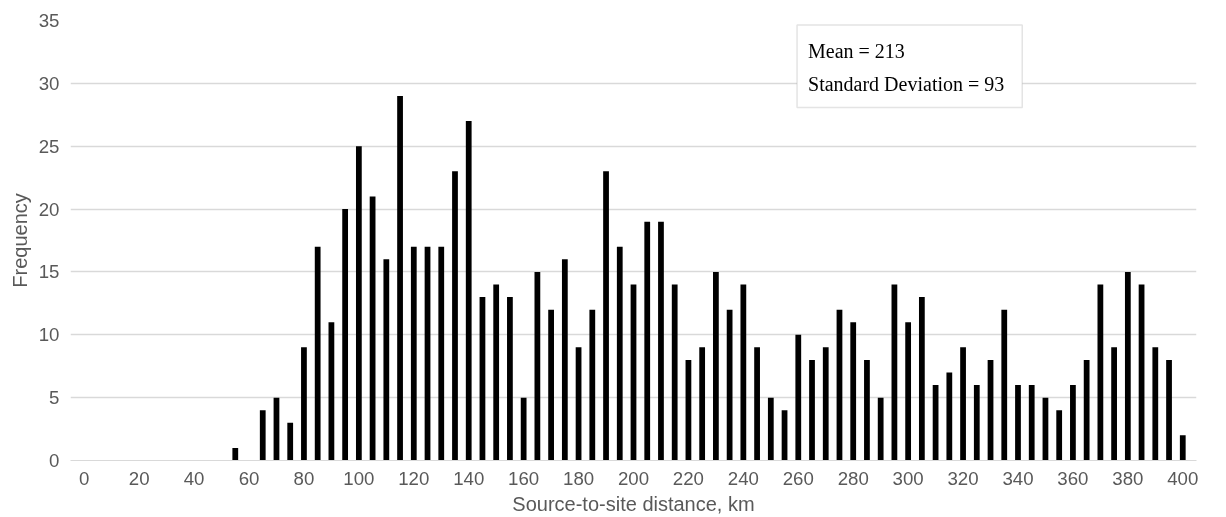 The height and width of the screenshot is (517, 1226). What do you see at coordinates (633, 503) in the screenshot?
I see `x-axis-title: Source-to-site distance, km` at bounding box center [633, 503].